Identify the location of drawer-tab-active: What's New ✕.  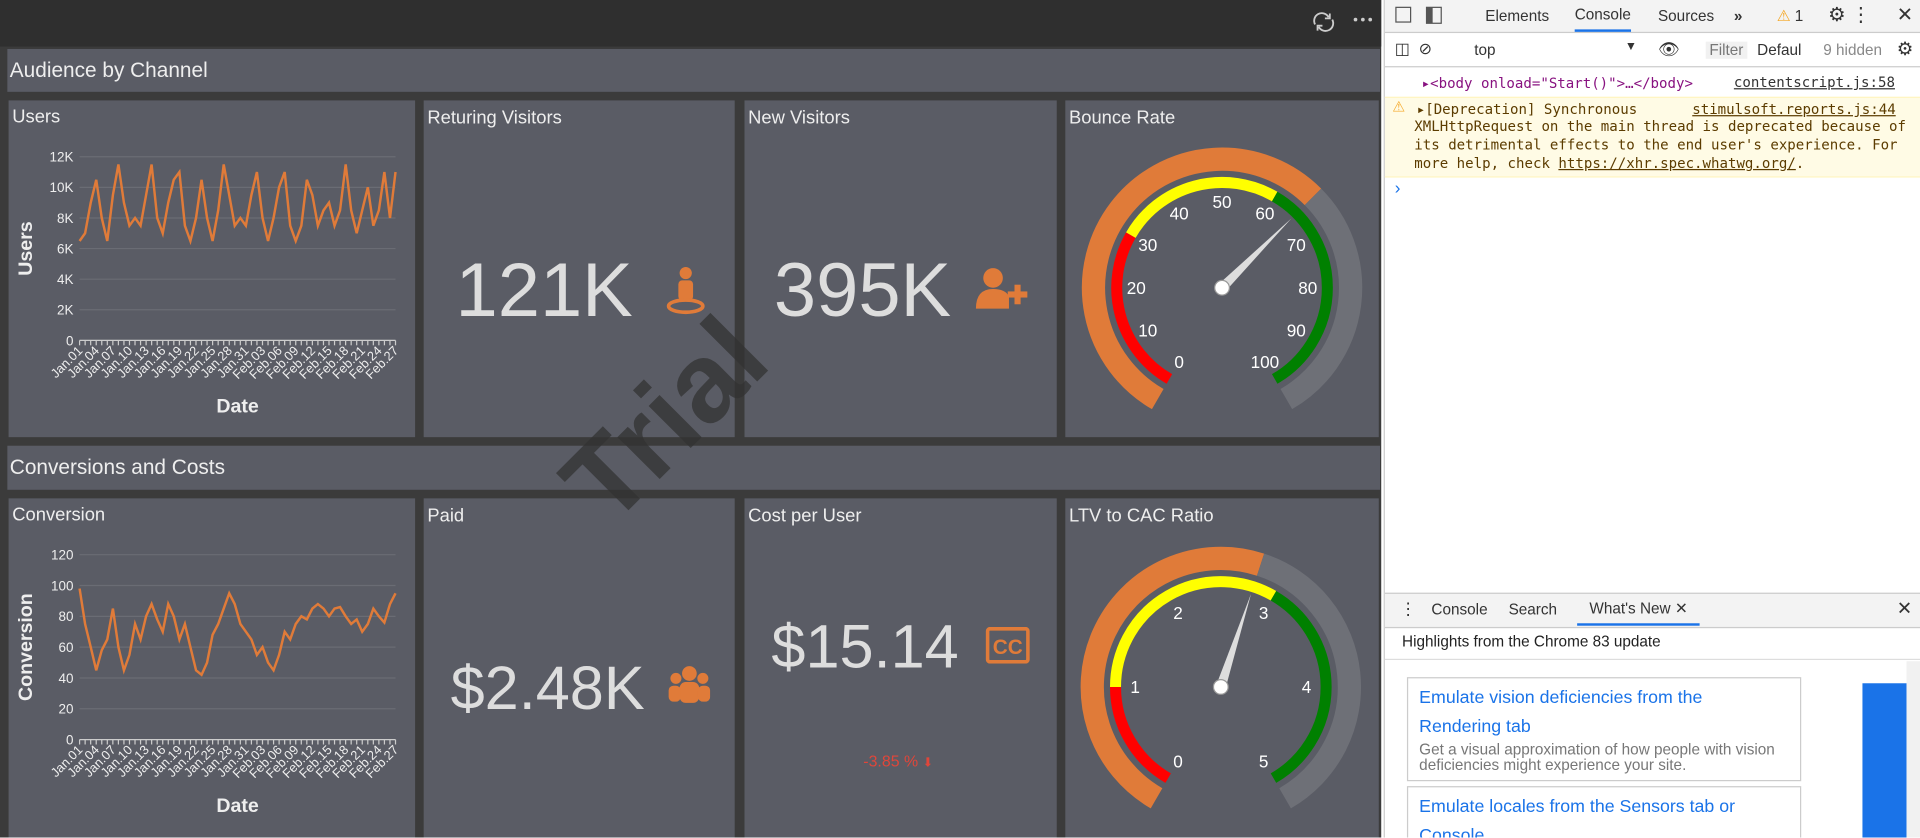
(1638, 610).